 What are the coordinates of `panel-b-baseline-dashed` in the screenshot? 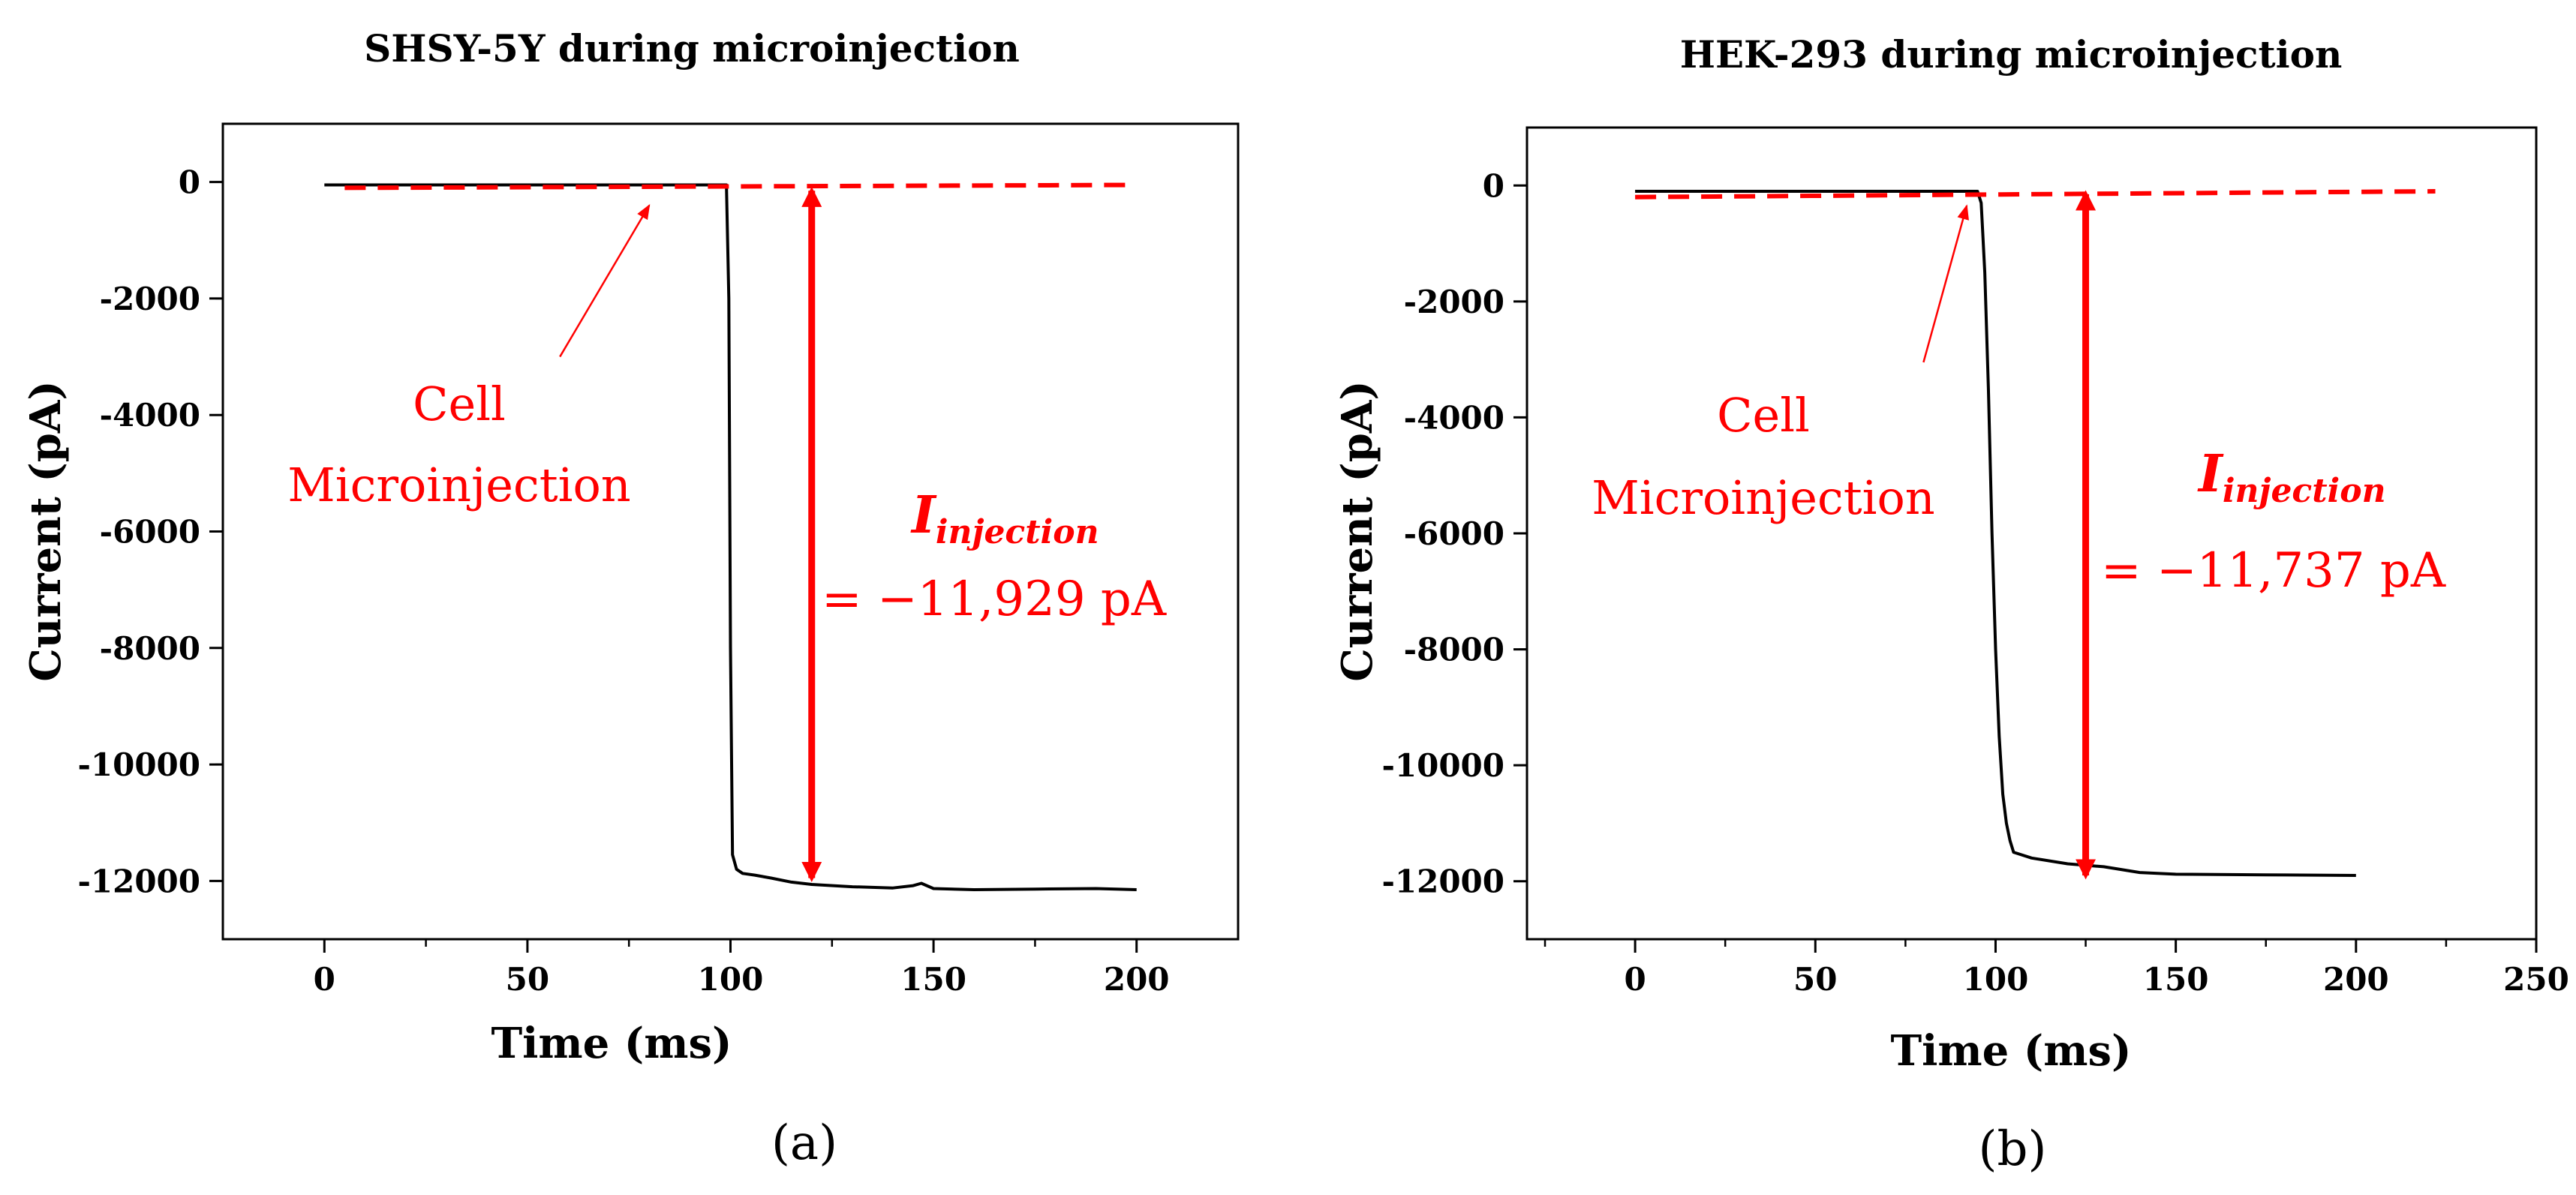 It's located at (2035, 194).